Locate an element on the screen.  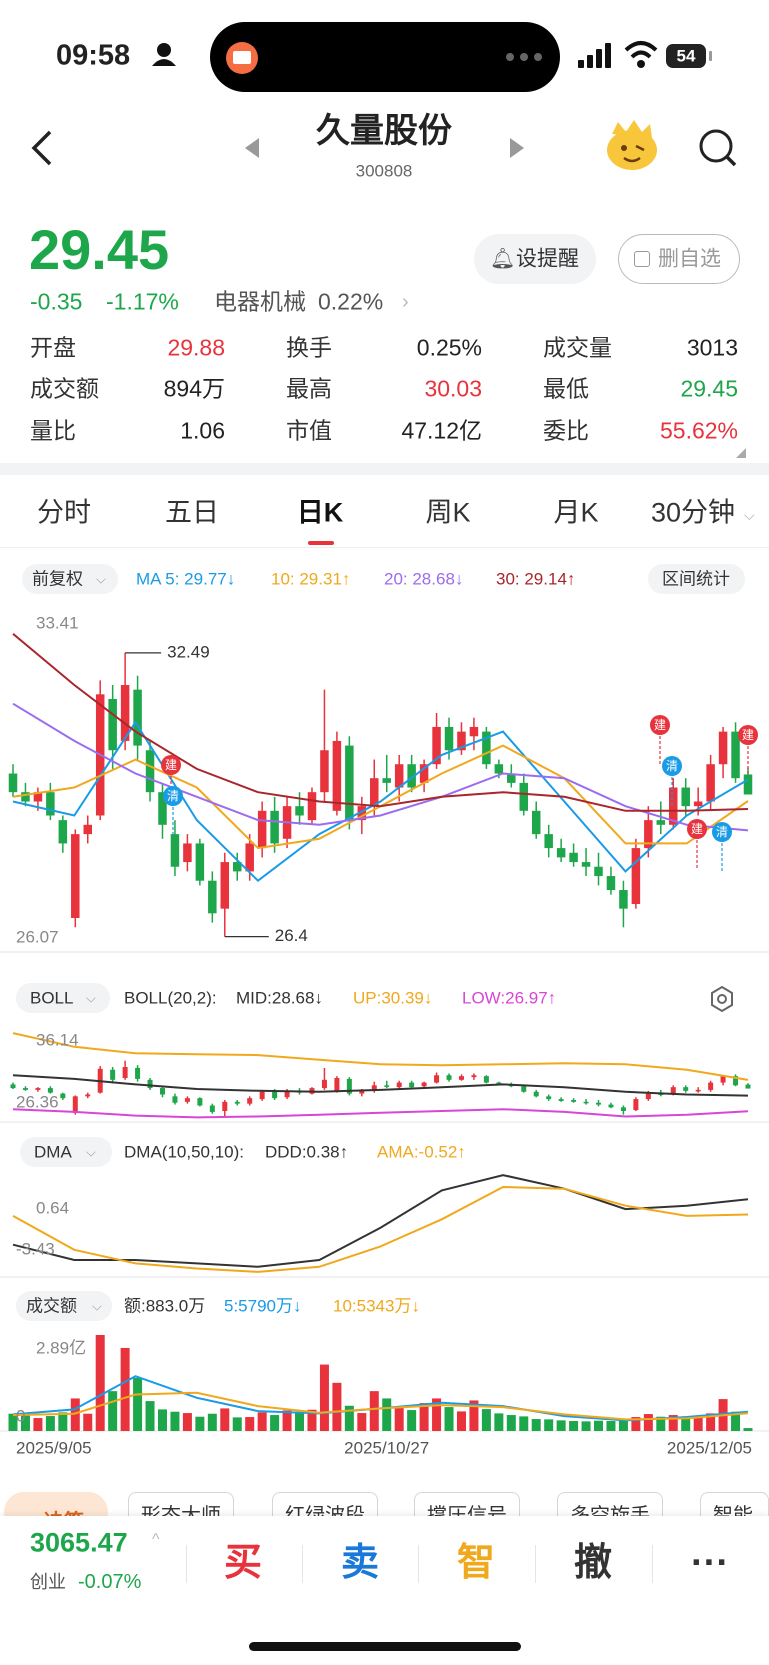
trade-marker-label: 建 is located at coordinates (748, 735).